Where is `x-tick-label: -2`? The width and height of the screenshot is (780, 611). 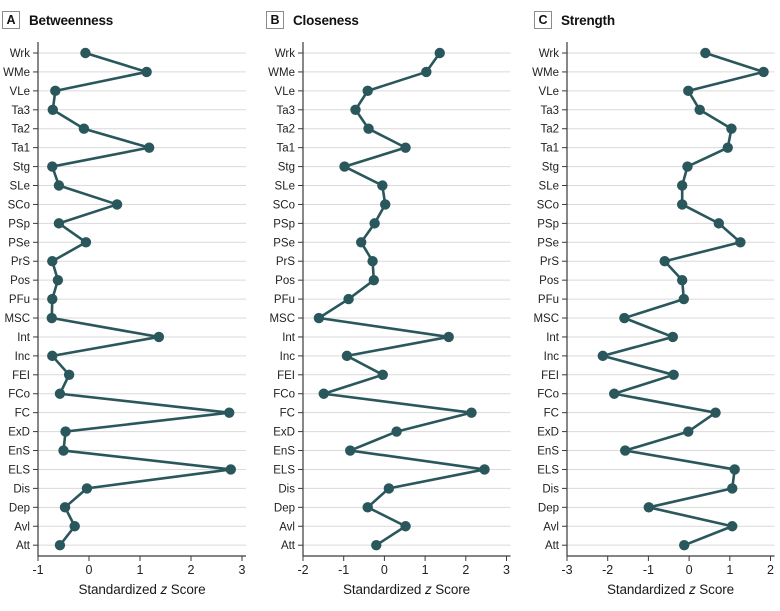 x-tick-label: -2 is located at coordinates (302, 570).